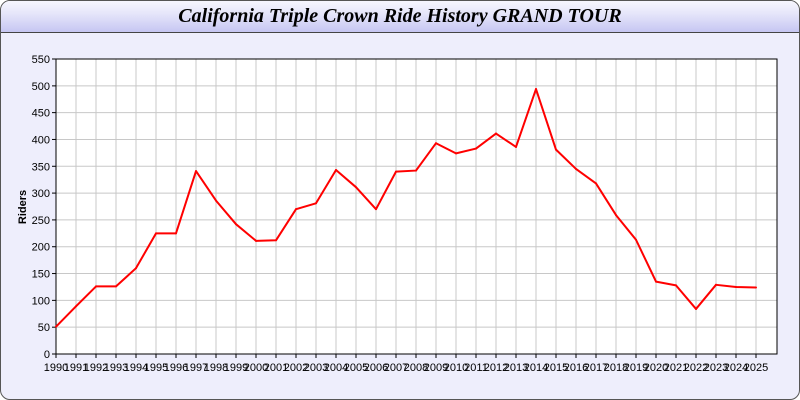 The width and height of the screenshot is (800, 400). What do you see at coordinates (396, 368) in the screenshot?
I see `x-tick-label: 2007` at bounding box center [396, 368].